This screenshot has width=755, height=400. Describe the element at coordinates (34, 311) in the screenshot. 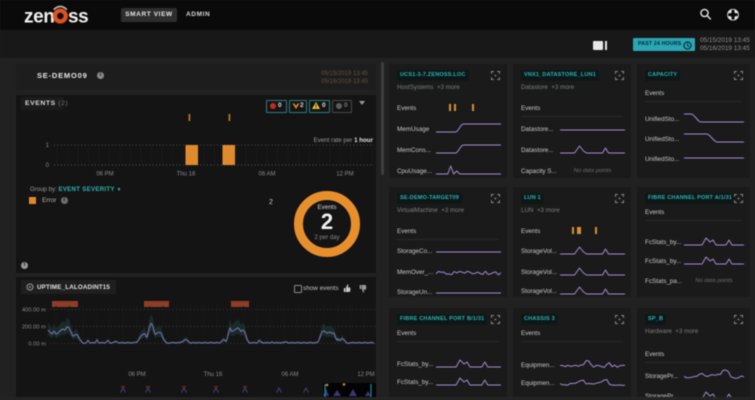

I see `svg-text: 400.00 m` at that location.